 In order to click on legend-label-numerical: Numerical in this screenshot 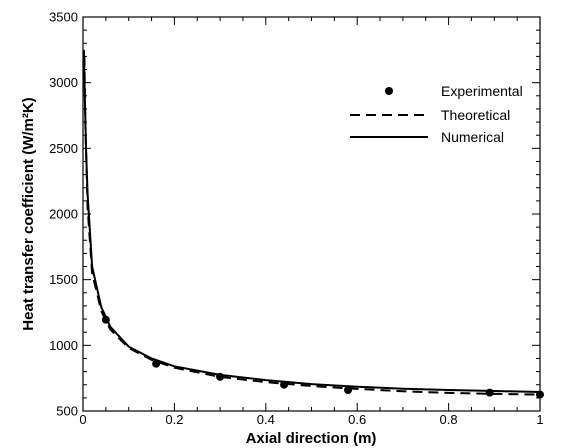, I will do `click(472, 137)`.